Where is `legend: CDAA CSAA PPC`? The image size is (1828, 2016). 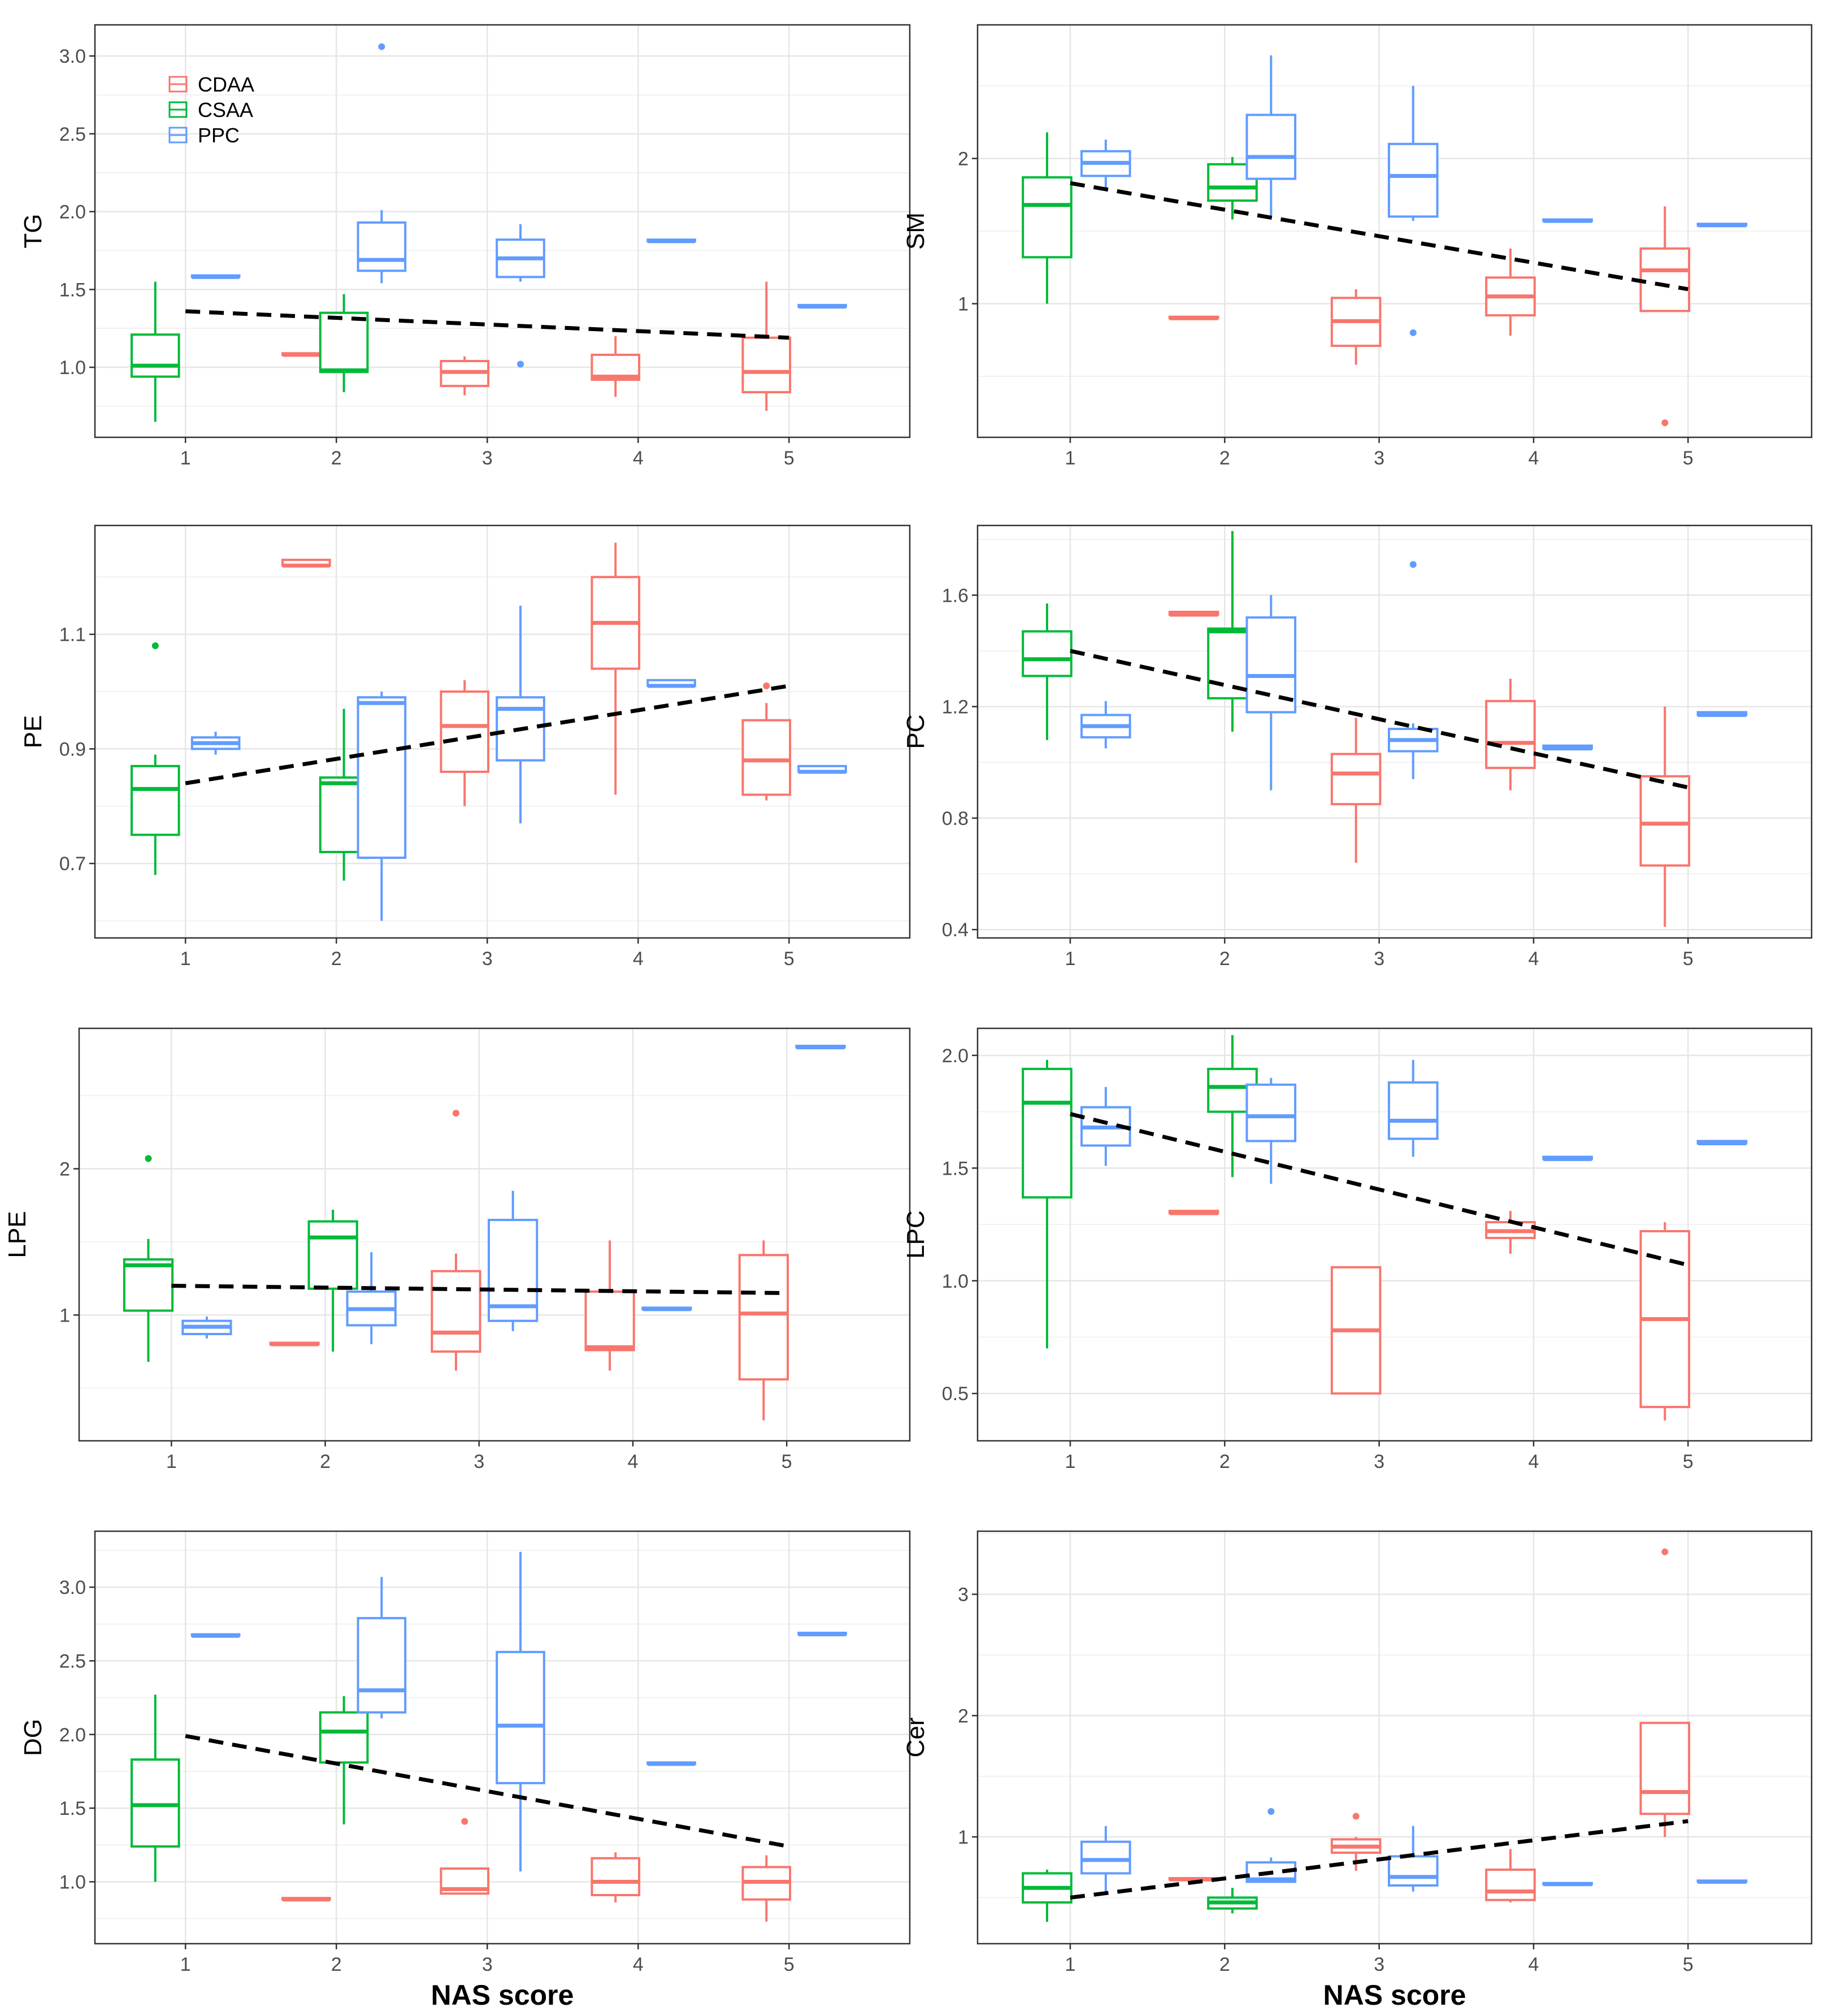
legend: CDAA CSAA PPC is located at coordinates (211, 110).